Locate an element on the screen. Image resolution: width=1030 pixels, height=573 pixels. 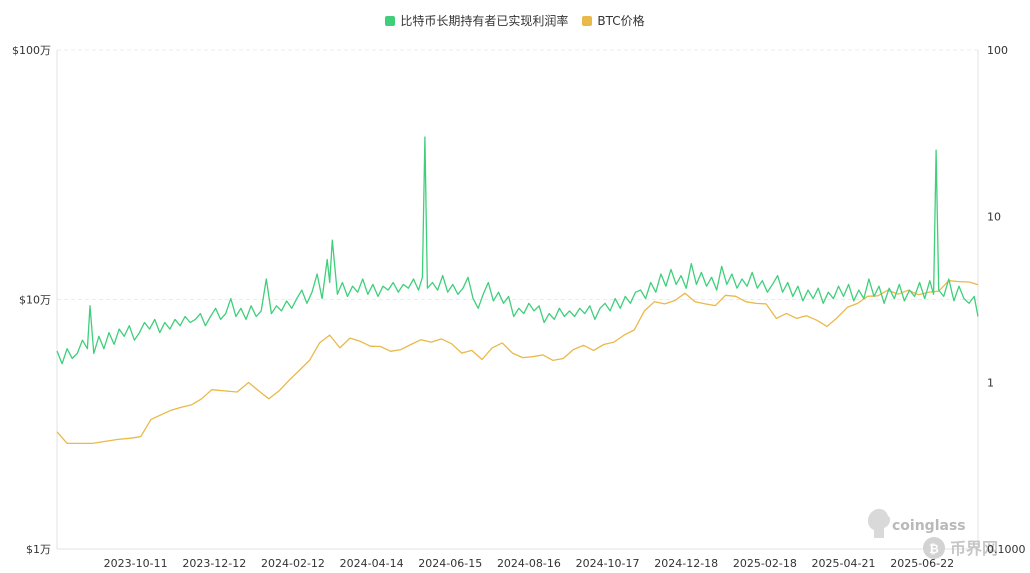
y-left-tick-label: $1万 is located at coordinates (38, 549).